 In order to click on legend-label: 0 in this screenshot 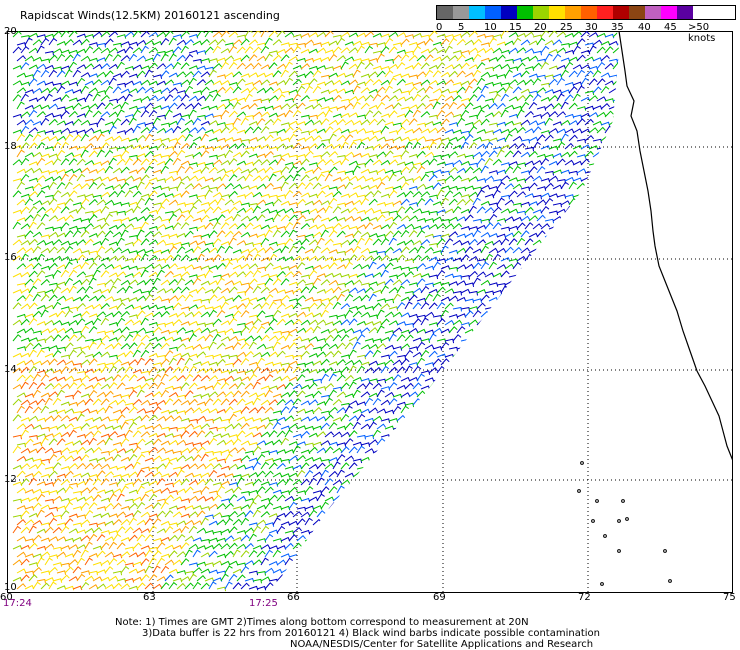, I will do `click(439, 27)`.